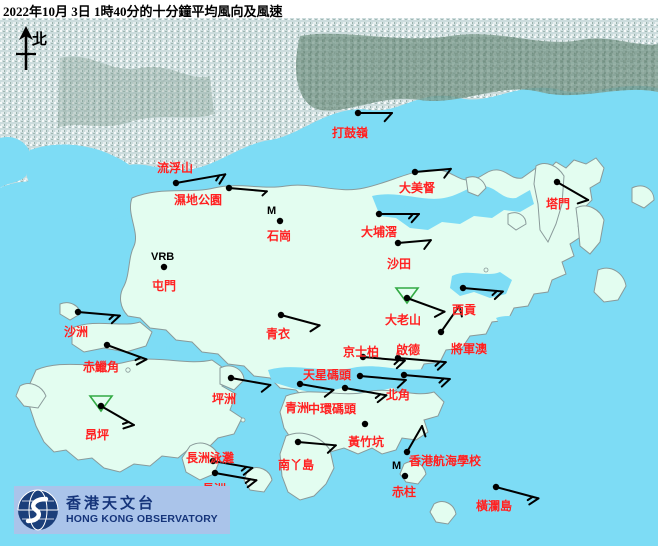 Image resolution: width=658 pixels, height=546 pixels. What do you see at coordinates (643, 197) in the screenshot?
I see `far-east-islet` at bounding box center [643, 197].